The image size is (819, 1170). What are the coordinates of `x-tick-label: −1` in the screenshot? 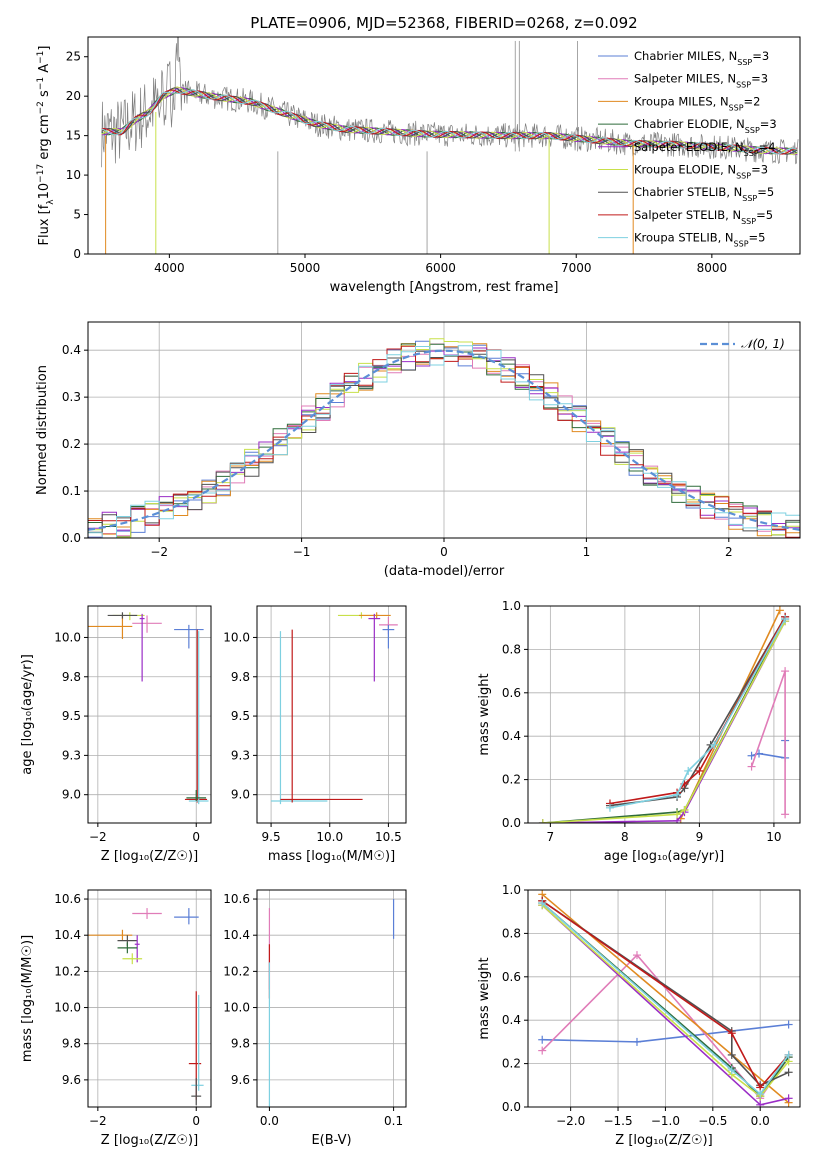 It's located at (302, 552).